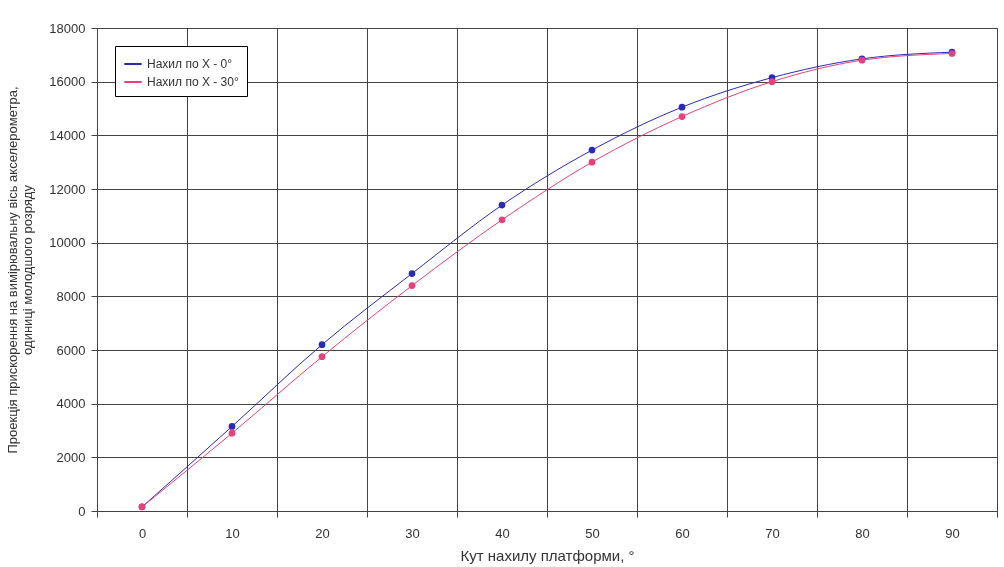 Image resolution: width=1004 pixels, height=567 pixels. What do you see at coordinates (142, 533) in the screenshot?
I see `x-tick-label: 0` at bounding box center [142, 533].